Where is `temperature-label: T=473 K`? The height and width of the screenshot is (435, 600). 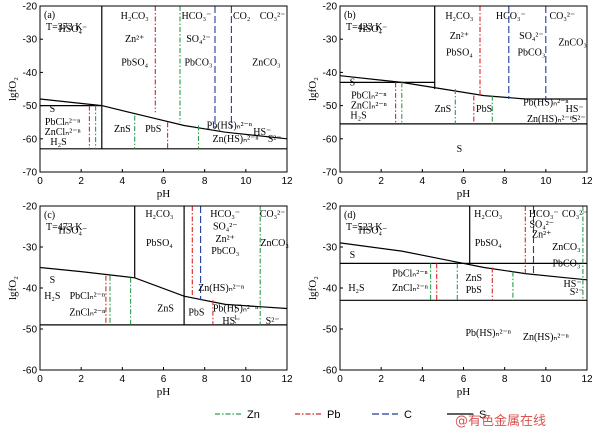
temperature-label: T=473 K is located at coordinates (64, 227).